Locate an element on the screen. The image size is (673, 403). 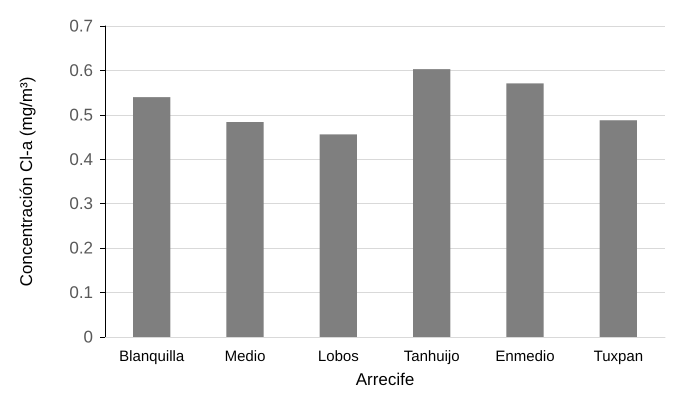
x-axis-title: Arrecife is located at coordinates (385, 379).